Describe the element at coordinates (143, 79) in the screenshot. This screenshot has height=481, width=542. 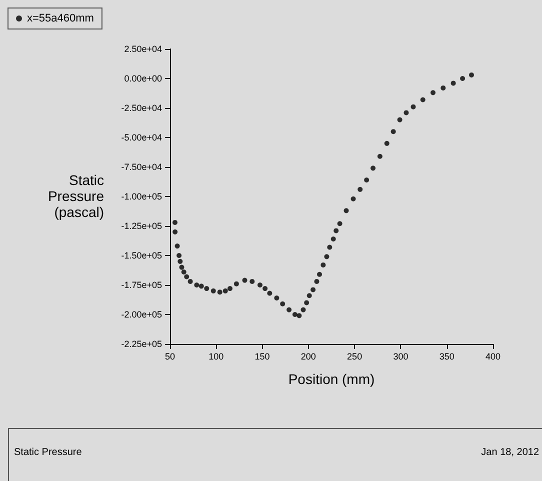
I see `y-tick-label: 0.00e+00` at that location.